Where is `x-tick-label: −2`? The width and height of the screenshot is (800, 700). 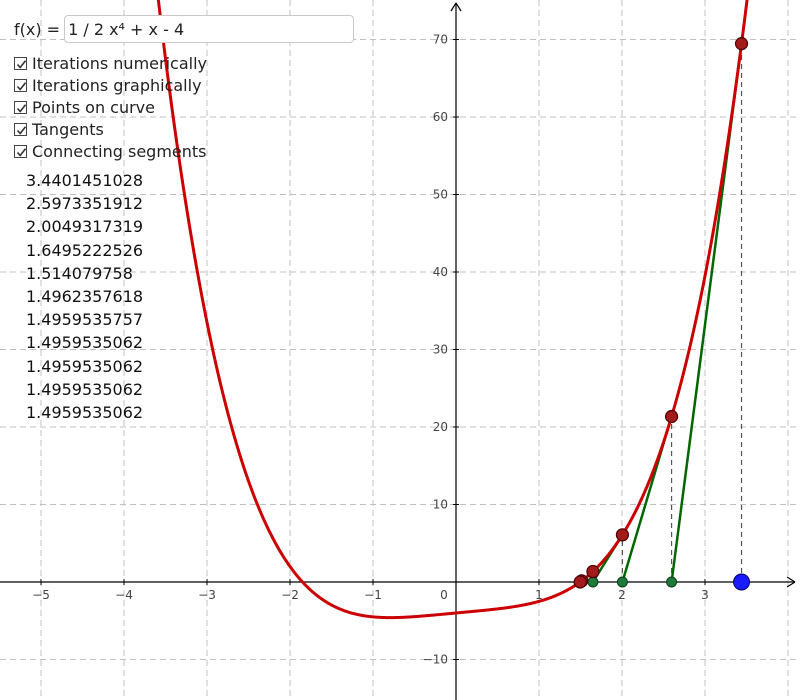
x-tick-label: −2 is located at coordinates (290, 595).